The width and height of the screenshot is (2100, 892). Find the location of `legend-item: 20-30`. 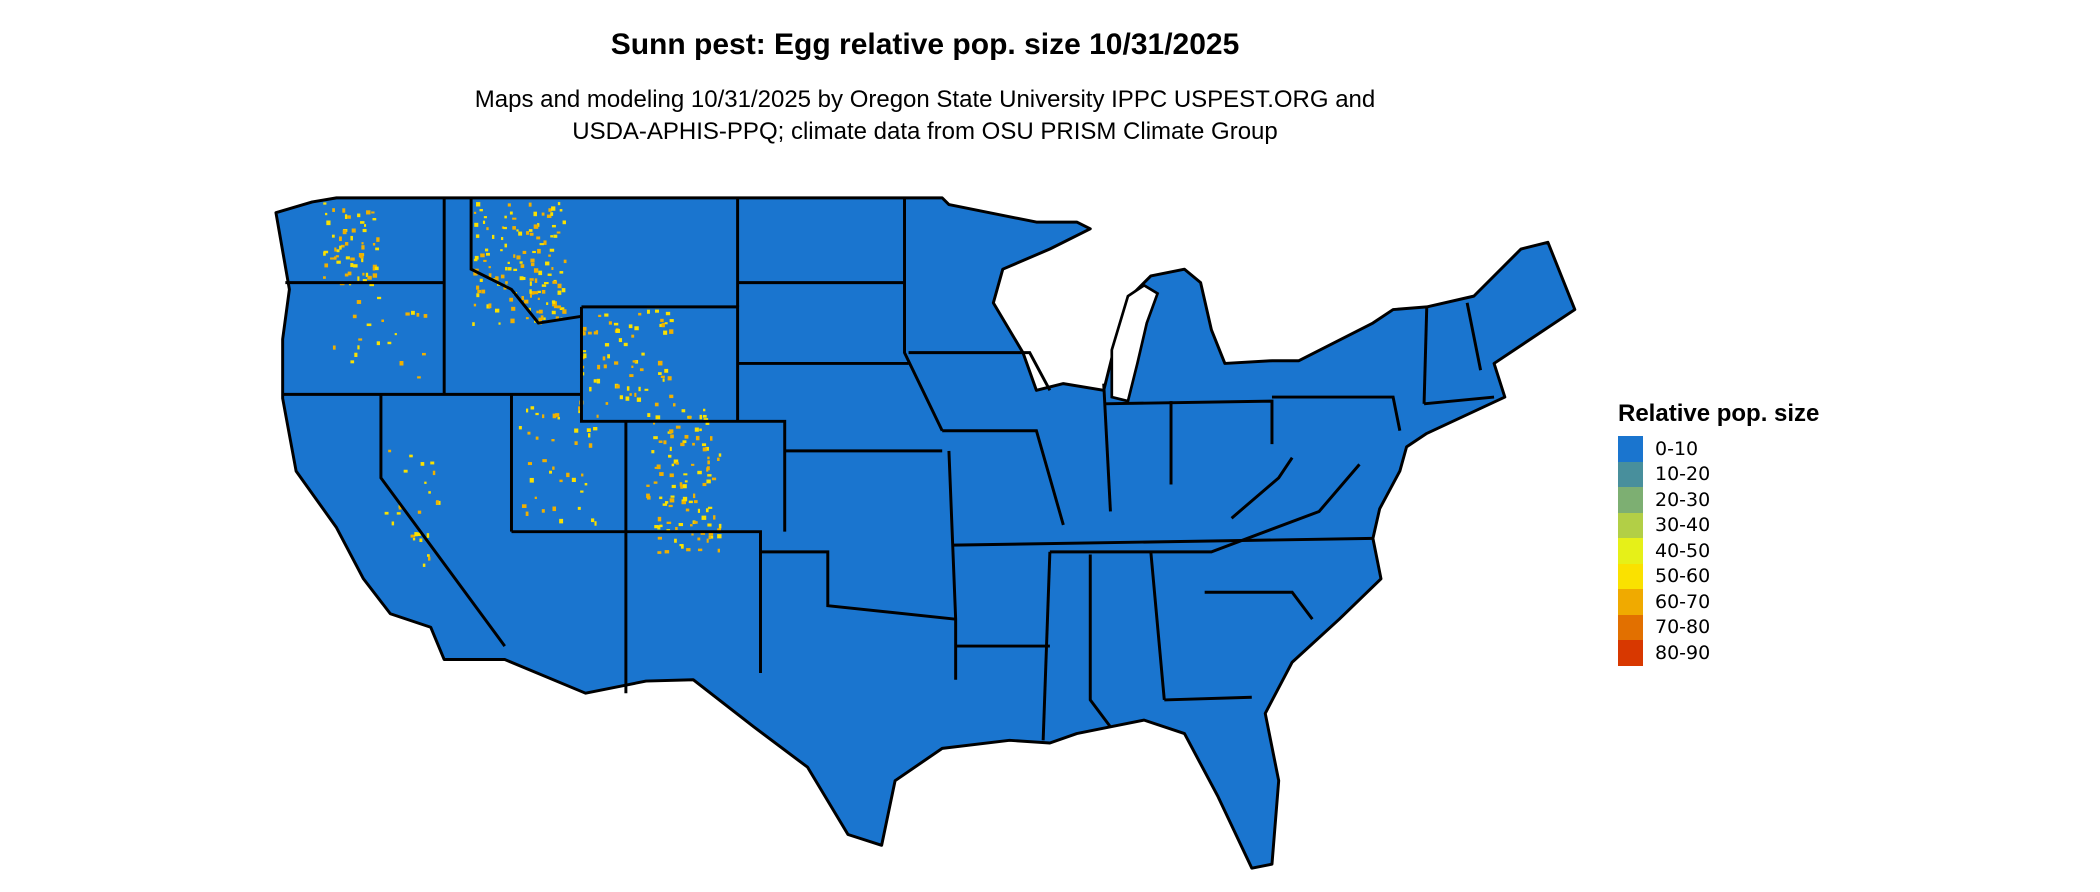

legend-item: 20-30 is located at coordinates (1718, 500).